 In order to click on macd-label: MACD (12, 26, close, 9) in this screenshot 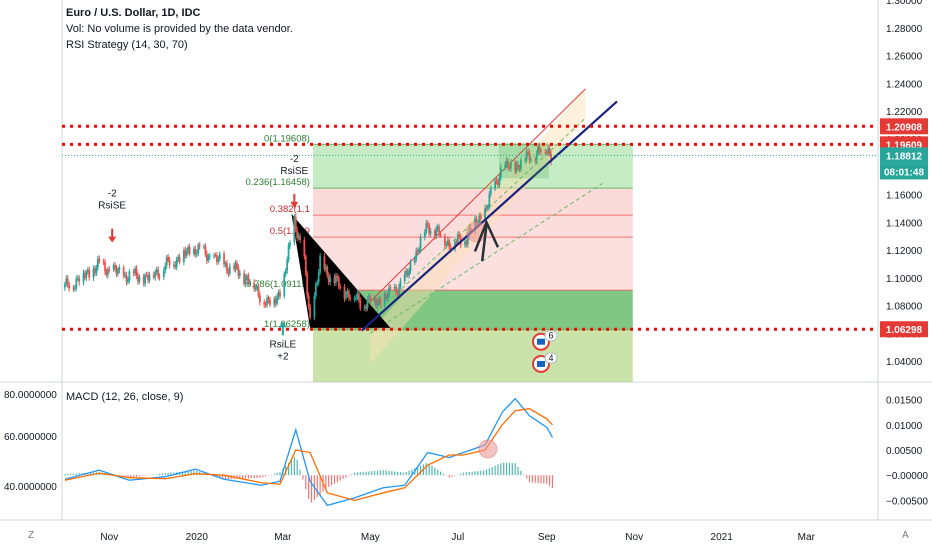, I will do `click(125, 397)`.